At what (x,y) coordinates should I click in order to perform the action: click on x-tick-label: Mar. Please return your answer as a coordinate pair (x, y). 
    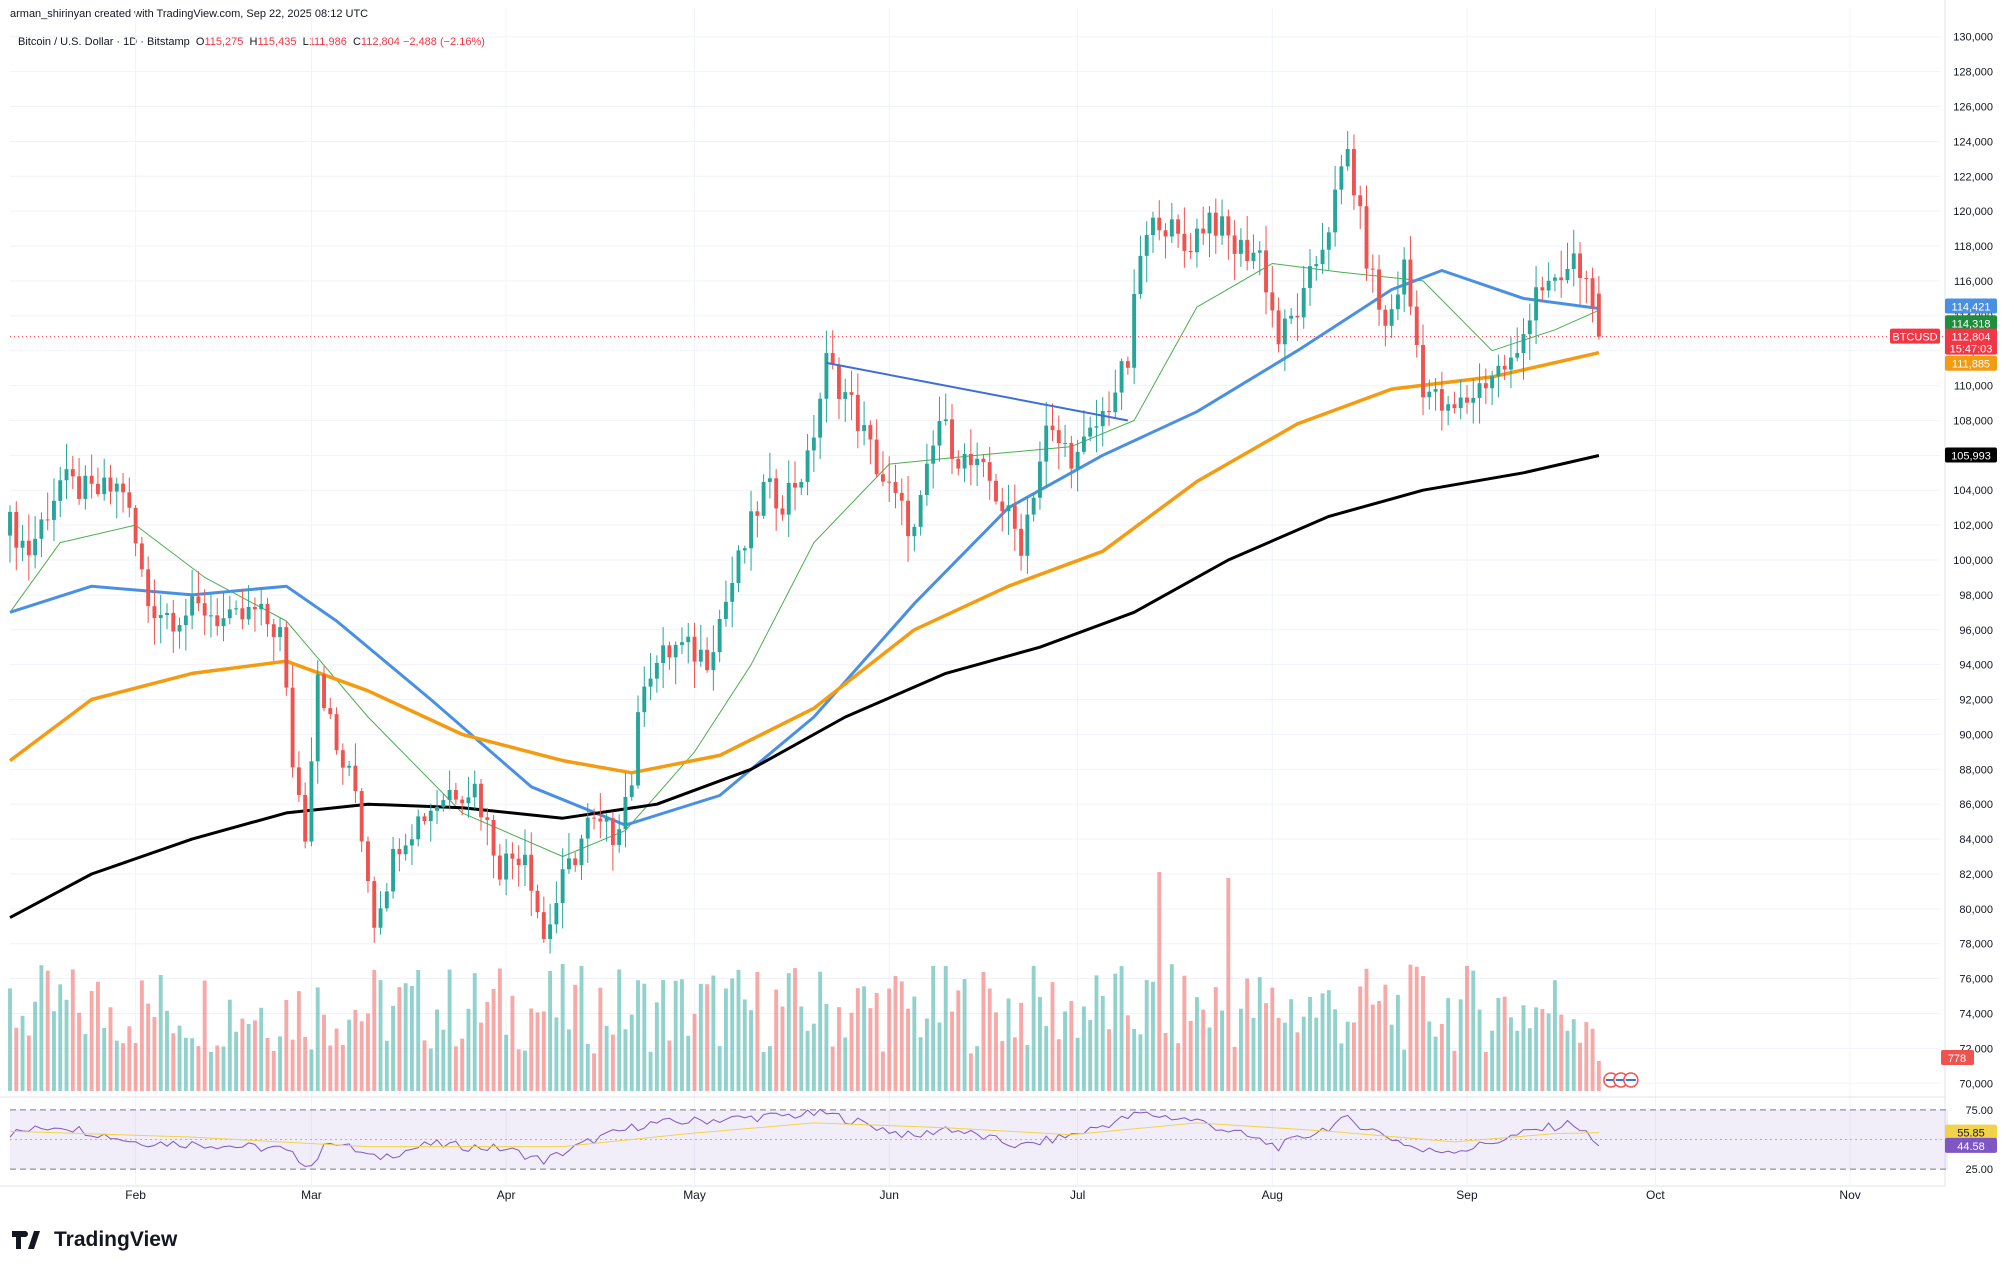
    Looking at the image, I should click on (311, 1195).